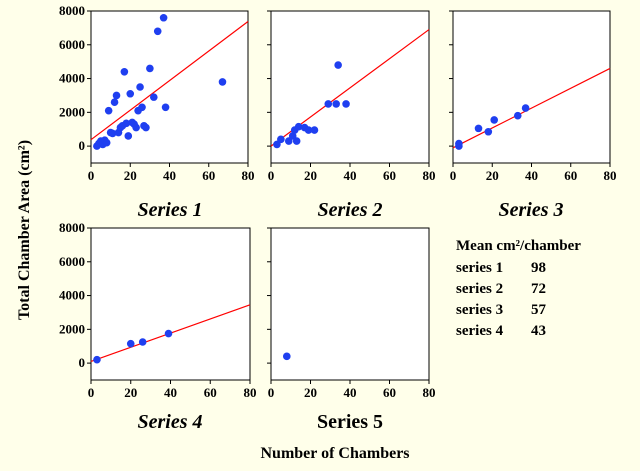 This screenshot has width=640, height=471. What do you see at coordinates (538, 268) in the screenshot?
I see `legend-value: 98` at bounding box center [538, 268].